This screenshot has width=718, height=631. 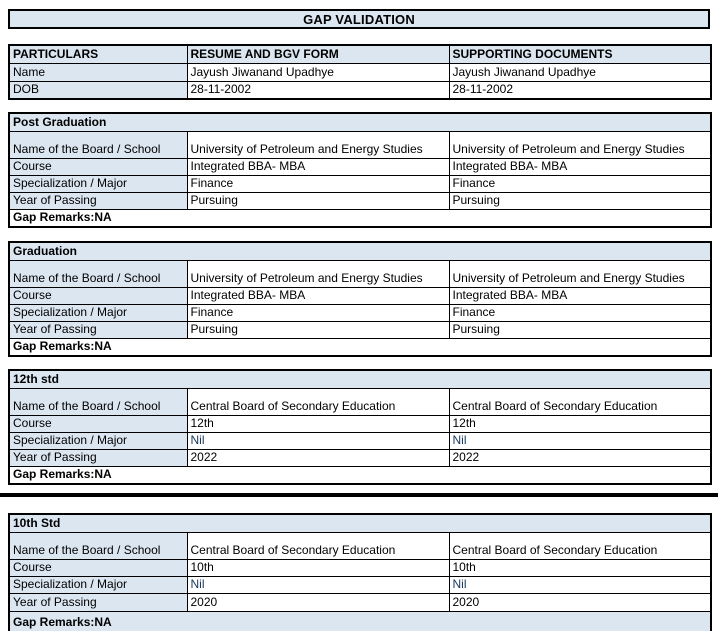 I want to click on column-header-supporting: SUPPORTING DOCUMENTS, so click(x=580, y=54).